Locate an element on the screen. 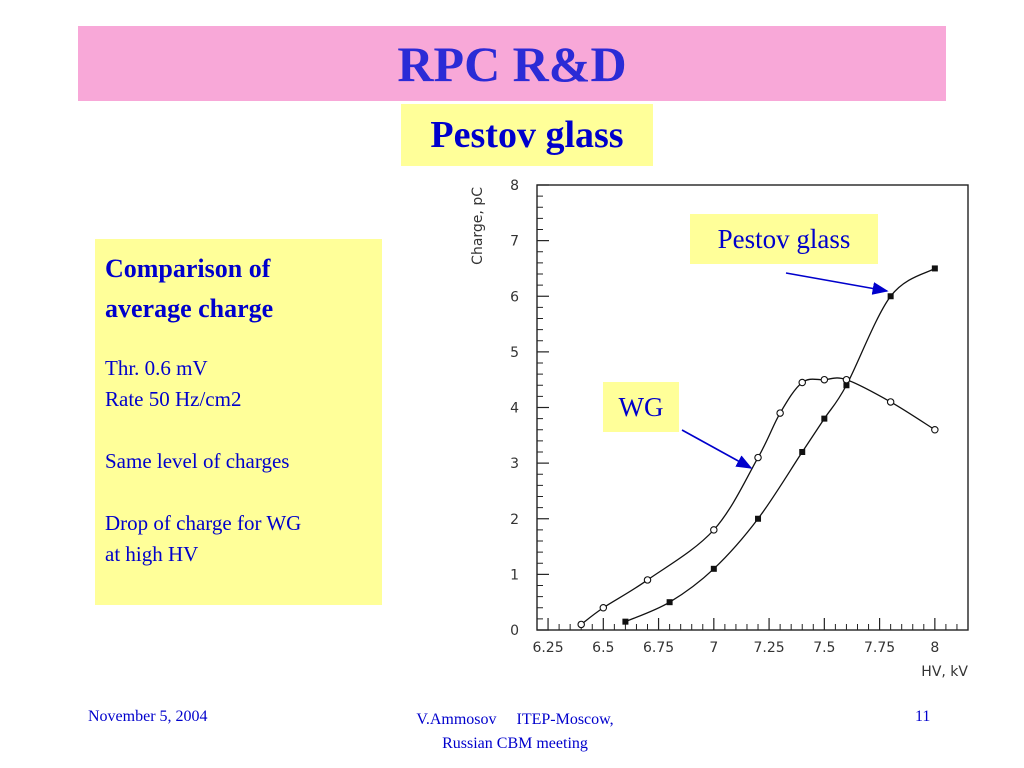  y-tick-label: 6 is located at coordinates (514, 297).